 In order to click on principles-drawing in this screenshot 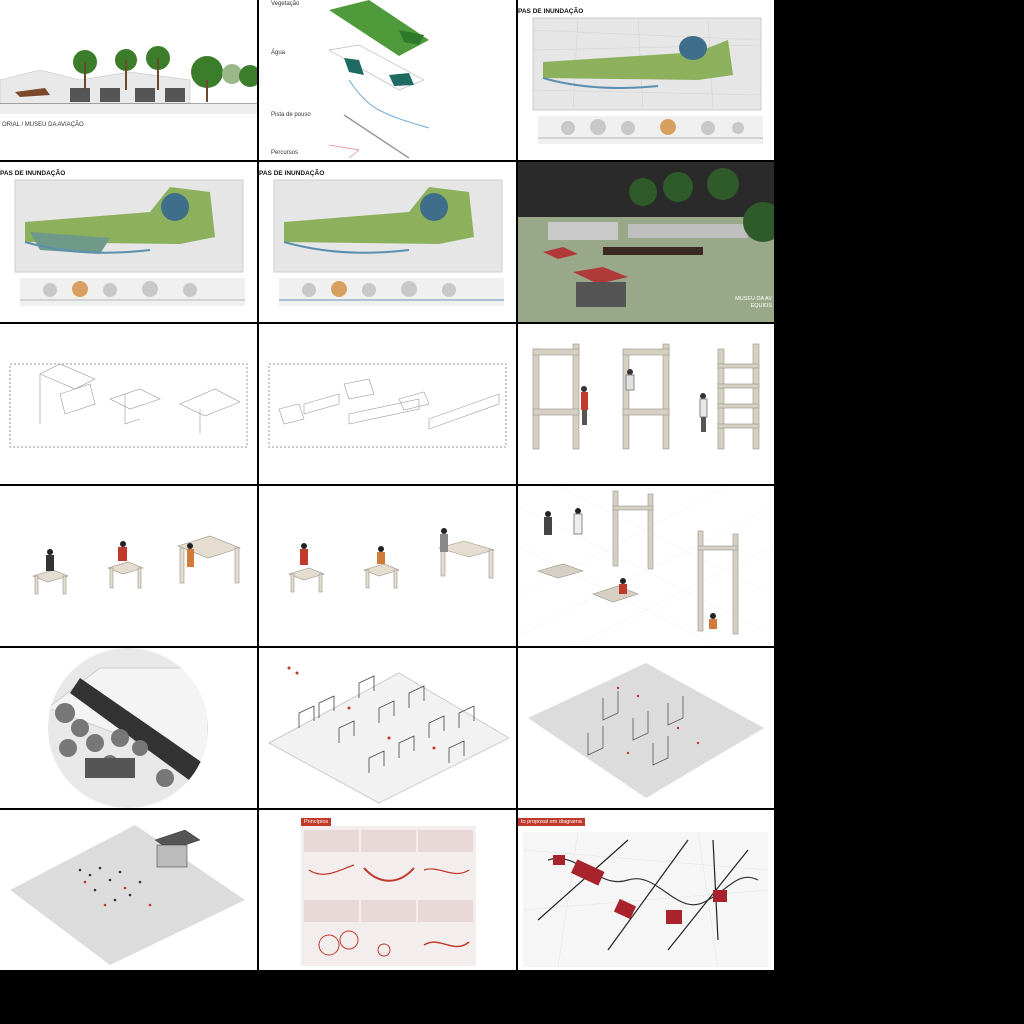, I will do `click(388, 896)`.